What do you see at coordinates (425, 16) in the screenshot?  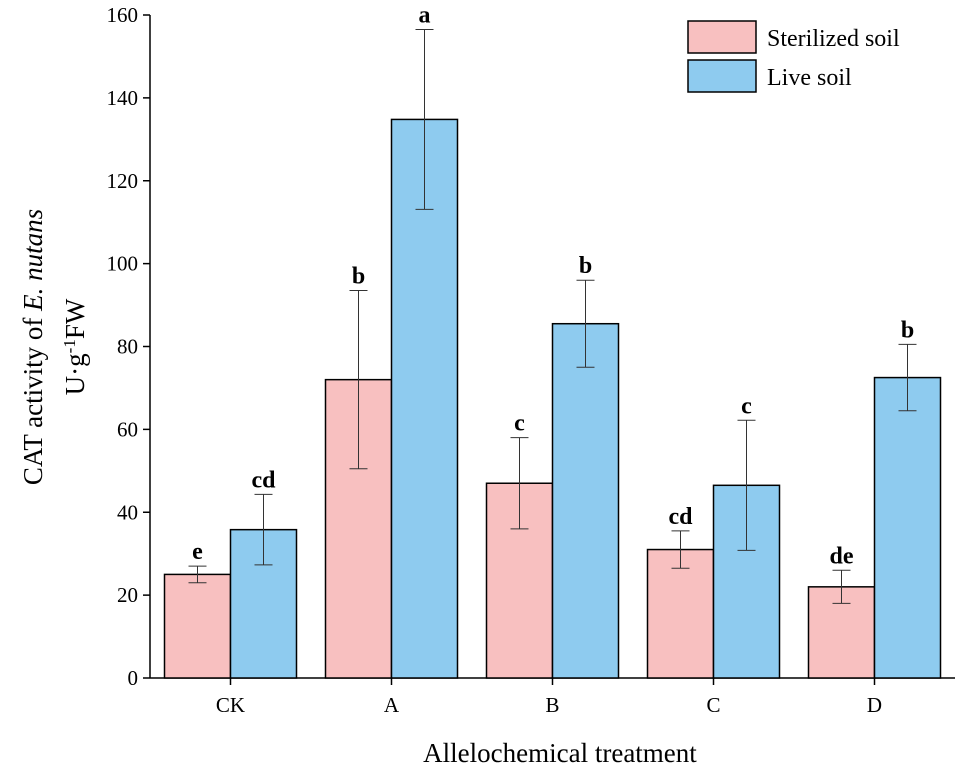 I see `significance-letter: a` at bounding box center [425, 16].